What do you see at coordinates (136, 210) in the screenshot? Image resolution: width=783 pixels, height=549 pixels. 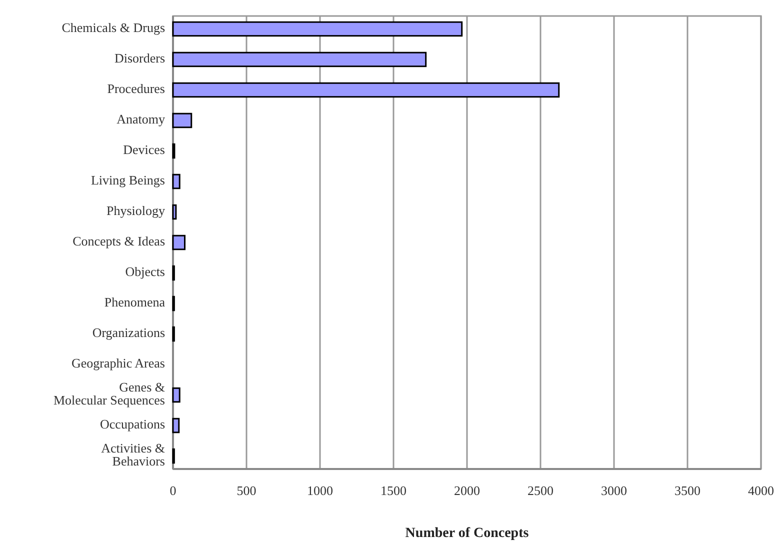 I see `y-tick-label: Physiology` at bounding box center [136, 210].